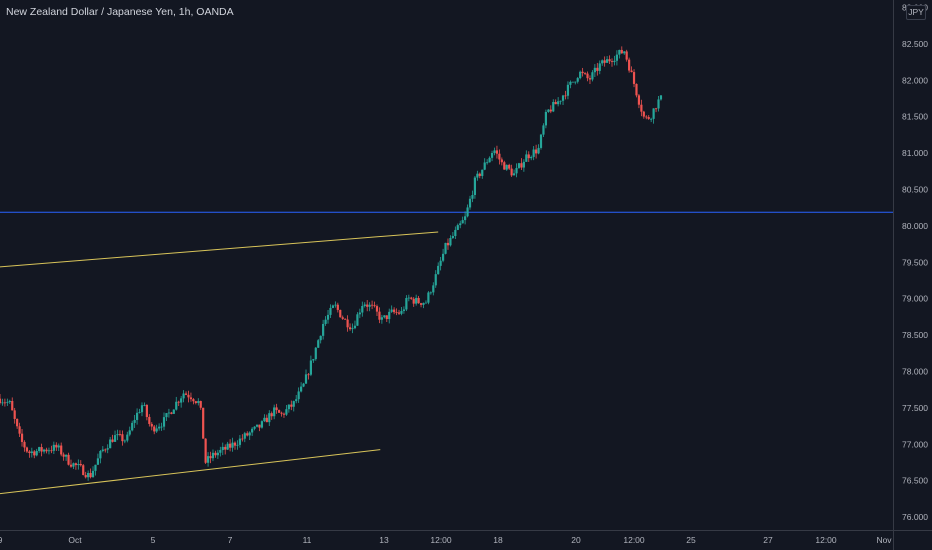  I want to click on trendline-lower-channel, so click(190, 472).